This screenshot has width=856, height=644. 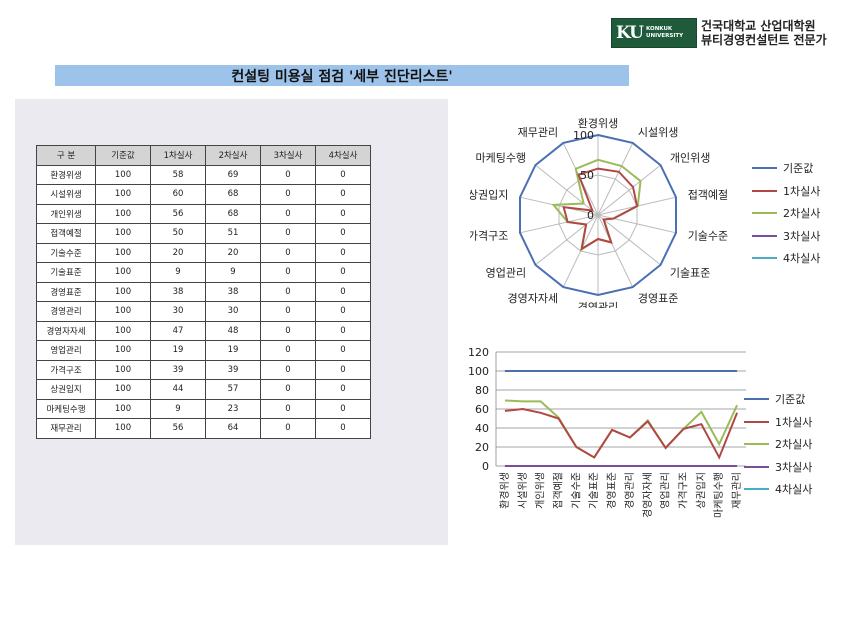 What do you see at coordinates (489, 195) in the screenshot?
I see `radar-category-label: 상권입지` at bounding box center [489, 195].